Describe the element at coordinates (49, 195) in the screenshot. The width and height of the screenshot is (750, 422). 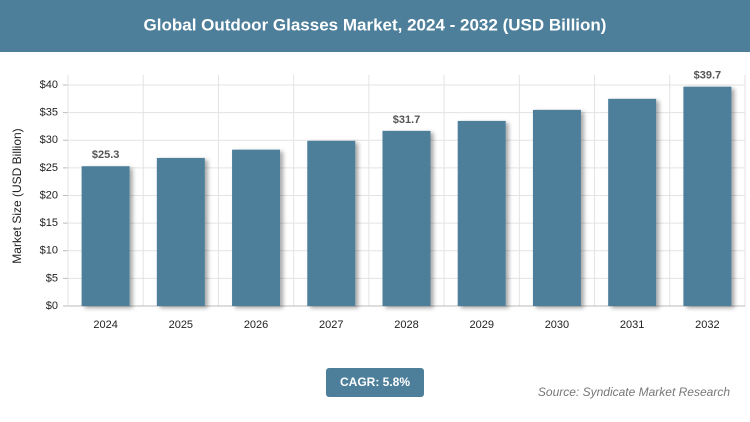
I see `y-tick-label: $20` at that location.